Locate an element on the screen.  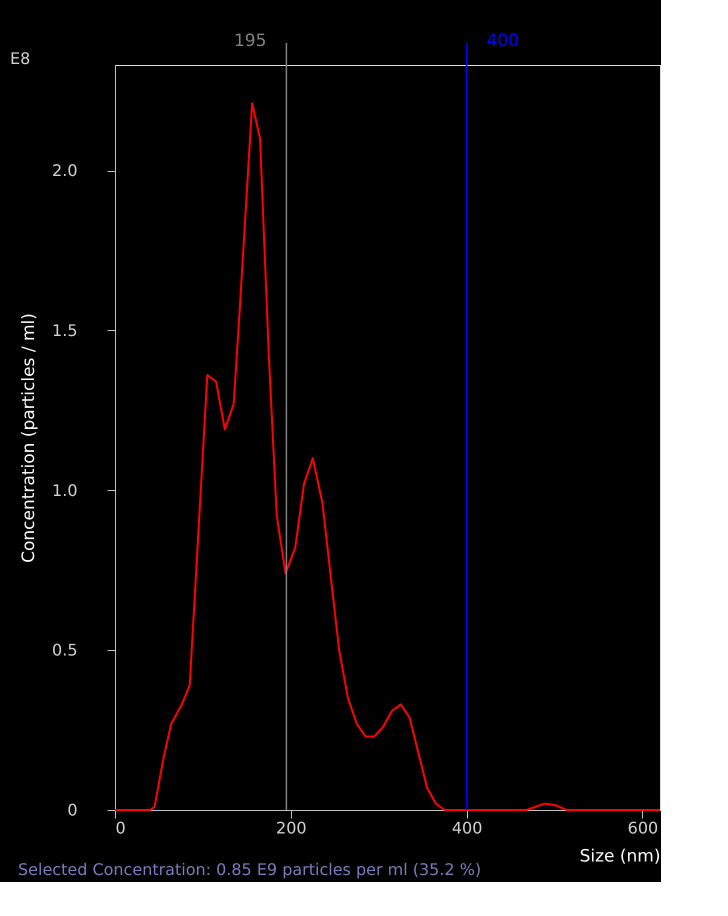
y-tick-label: 0.5 is located at coordinates (65, 650).